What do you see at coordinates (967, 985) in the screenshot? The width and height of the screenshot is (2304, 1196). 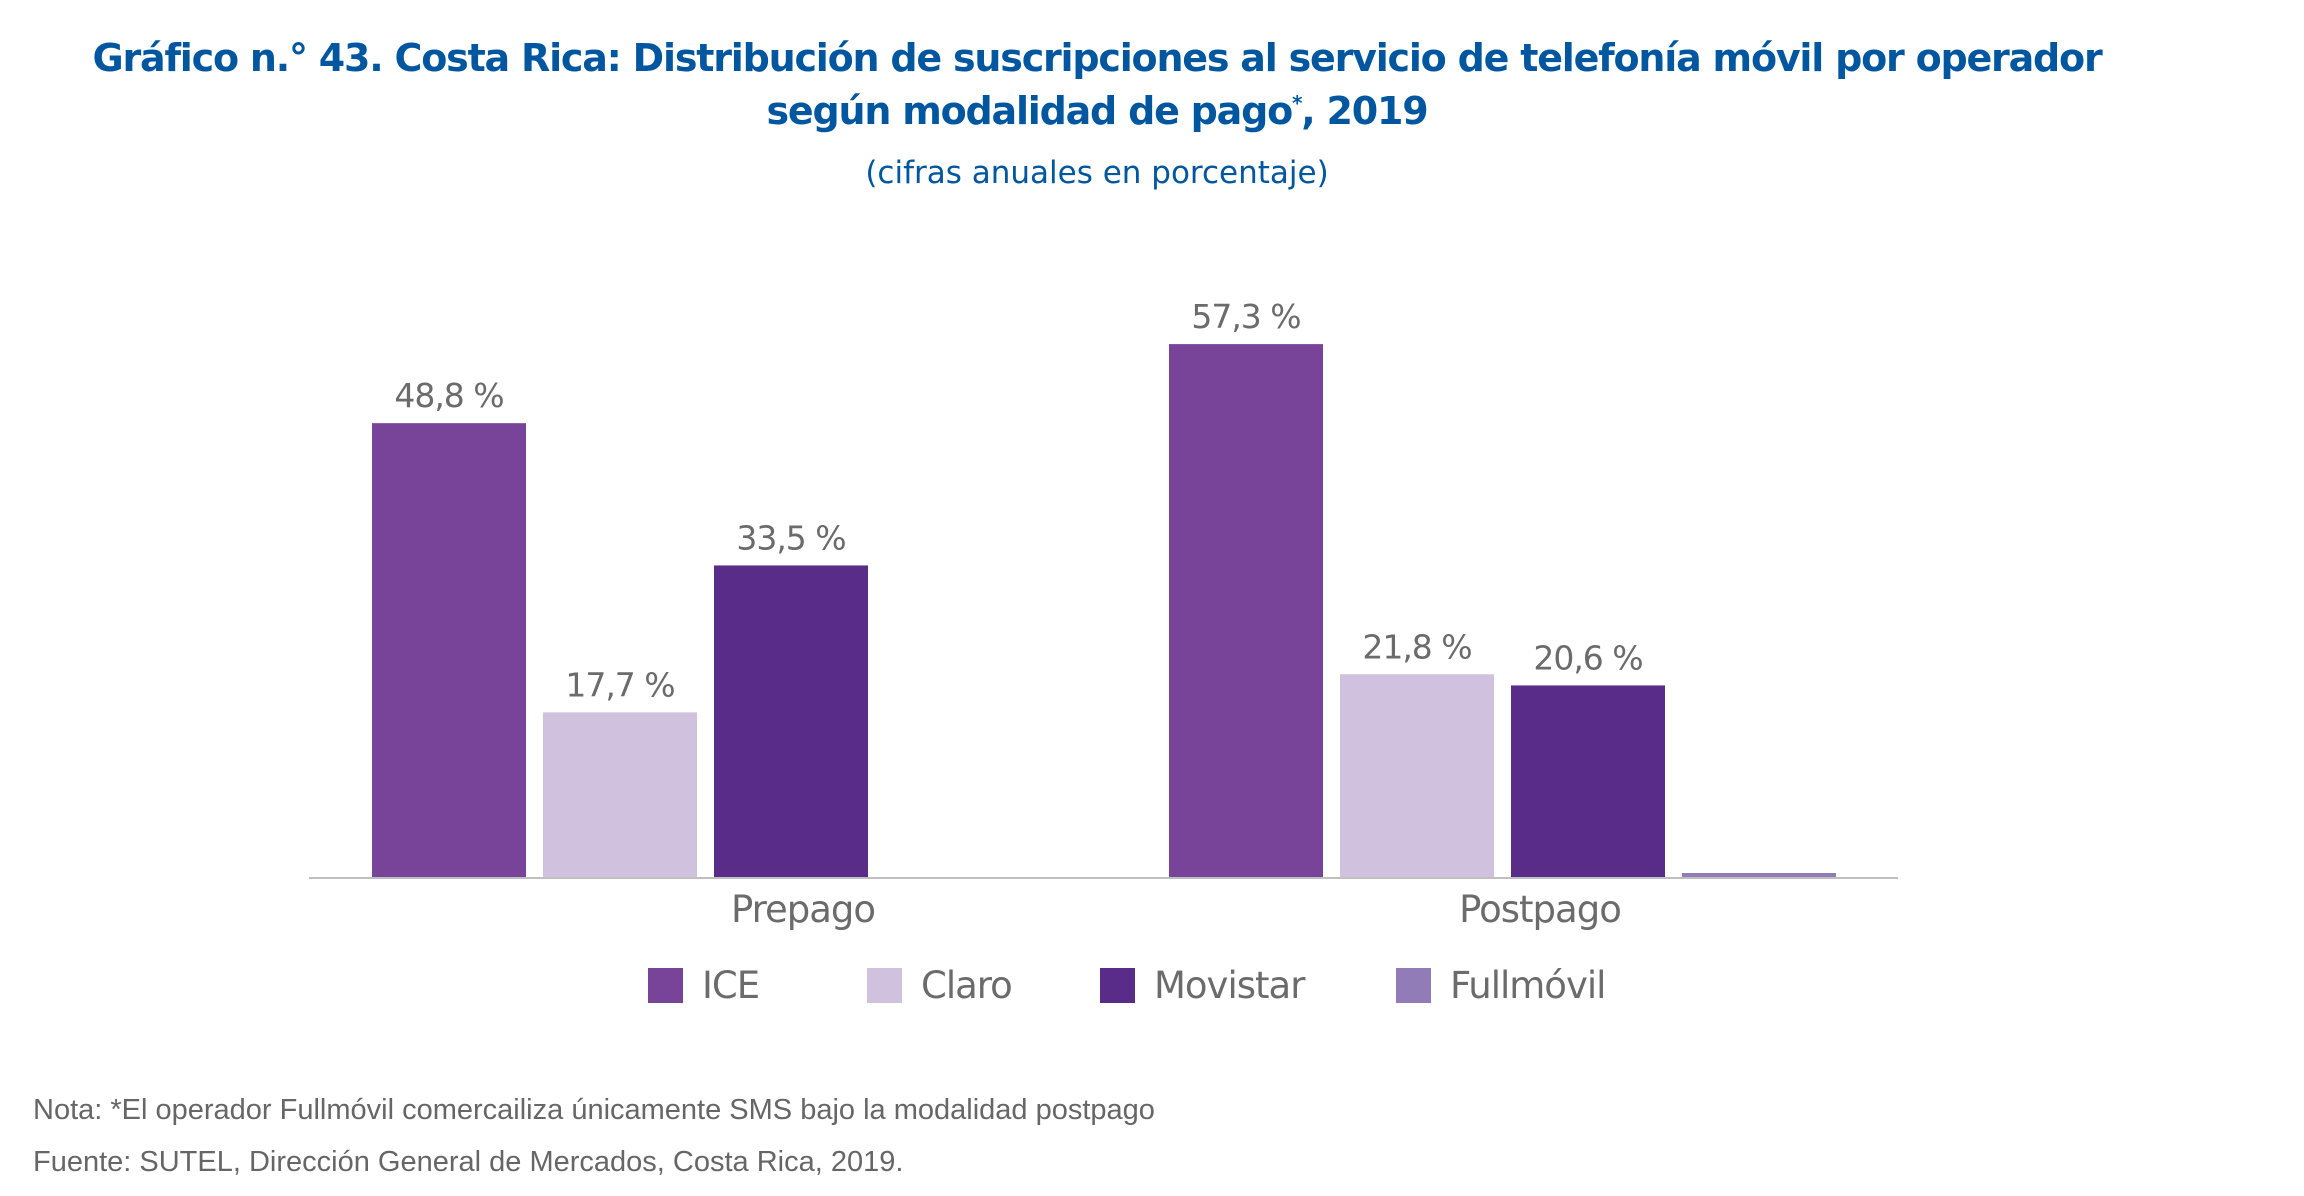 I see `legend-label-claro: Claro` at bounding box center [967, 985].